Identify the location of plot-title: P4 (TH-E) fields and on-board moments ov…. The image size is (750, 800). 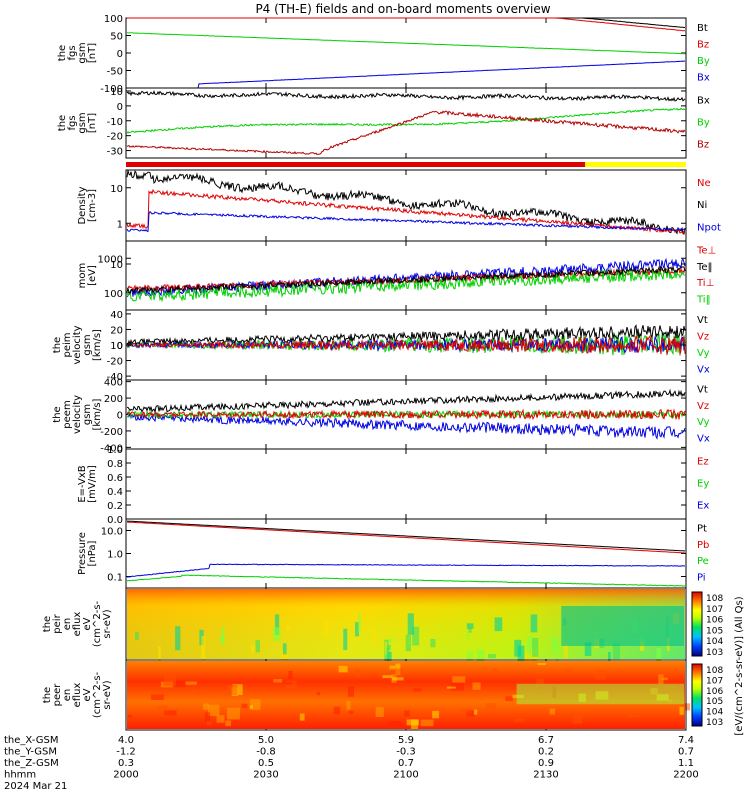
(402, 9).